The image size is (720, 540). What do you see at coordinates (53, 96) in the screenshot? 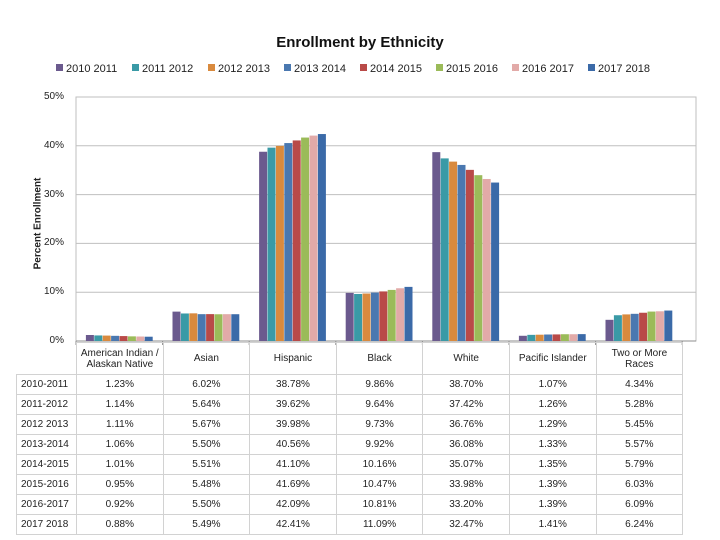
I see `y-tick-label: 50%` at bounding box center [53, 96].